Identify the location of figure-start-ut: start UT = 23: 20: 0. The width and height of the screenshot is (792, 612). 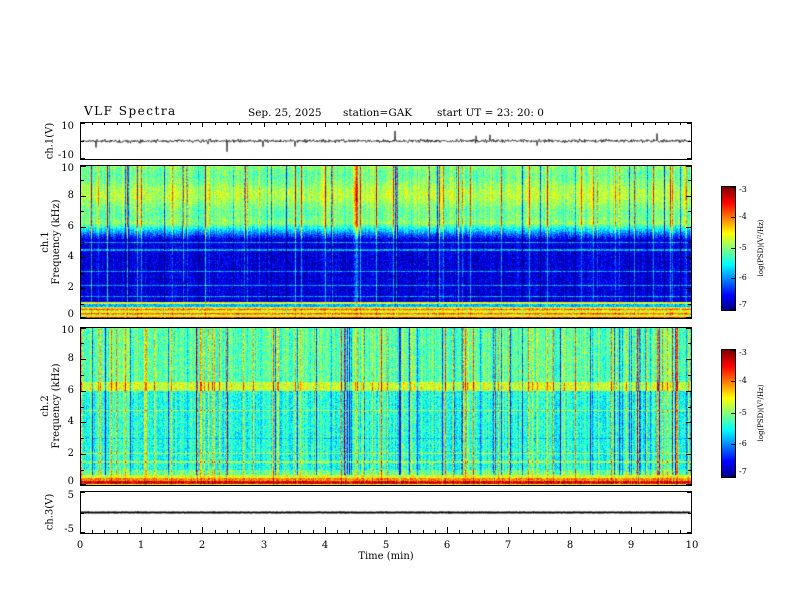
(490, 113).